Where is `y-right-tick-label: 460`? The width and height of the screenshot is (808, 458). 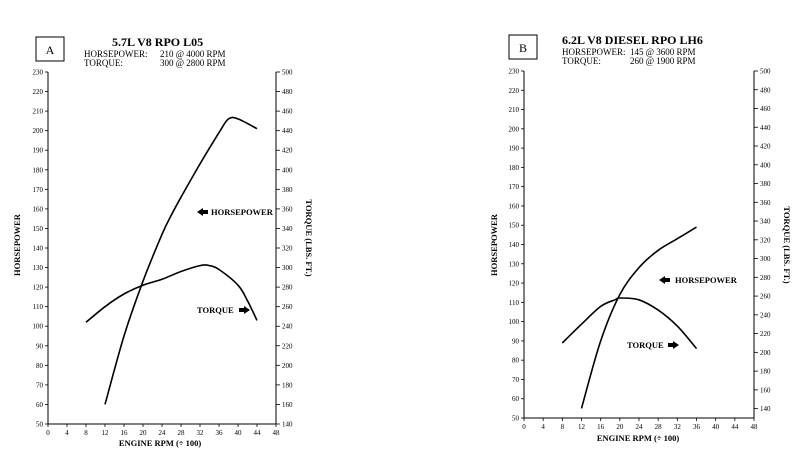
y-right-tick-label: 460 is located at coordinates (287, 112).